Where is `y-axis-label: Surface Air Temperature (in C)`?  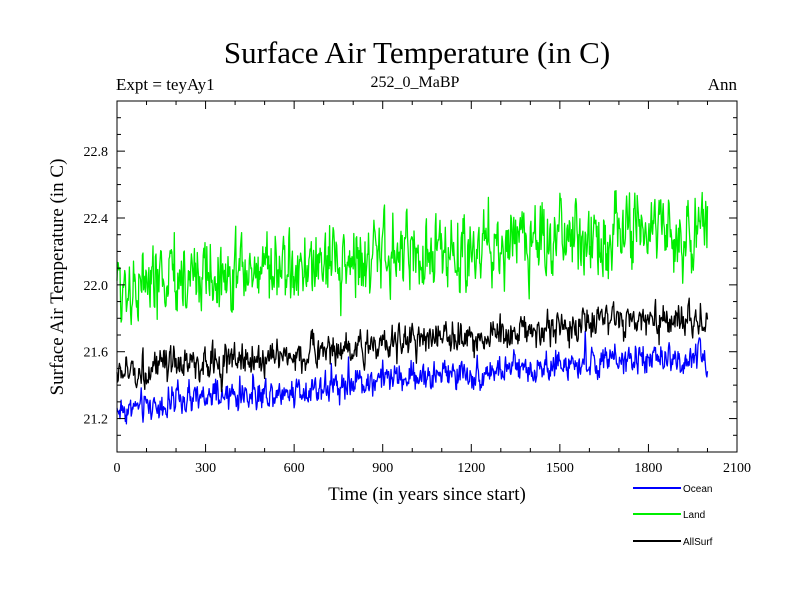
y-axis-label: Surface Air Temperature (in C) is located at coordinates (57, 277).